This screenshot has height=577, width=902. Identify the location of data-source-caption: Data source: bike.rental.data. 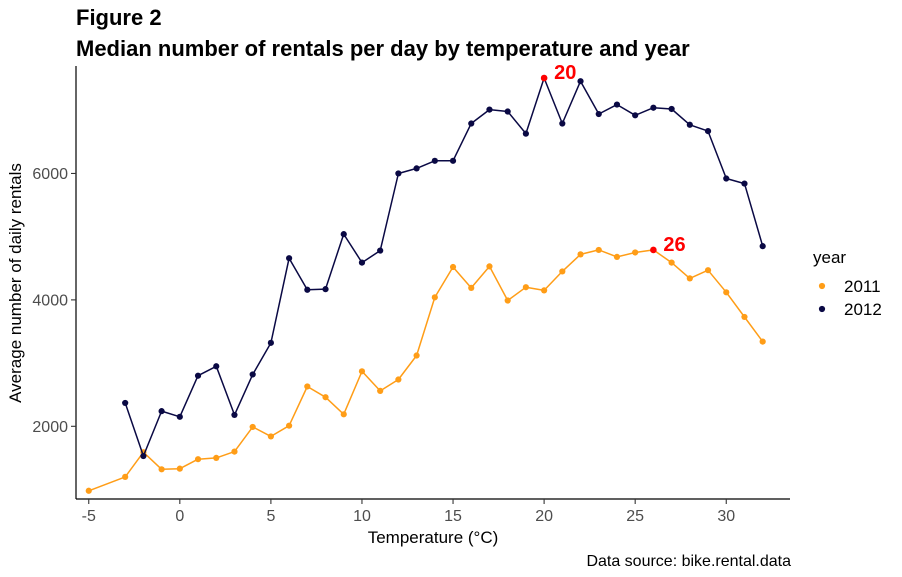
(688, 561).